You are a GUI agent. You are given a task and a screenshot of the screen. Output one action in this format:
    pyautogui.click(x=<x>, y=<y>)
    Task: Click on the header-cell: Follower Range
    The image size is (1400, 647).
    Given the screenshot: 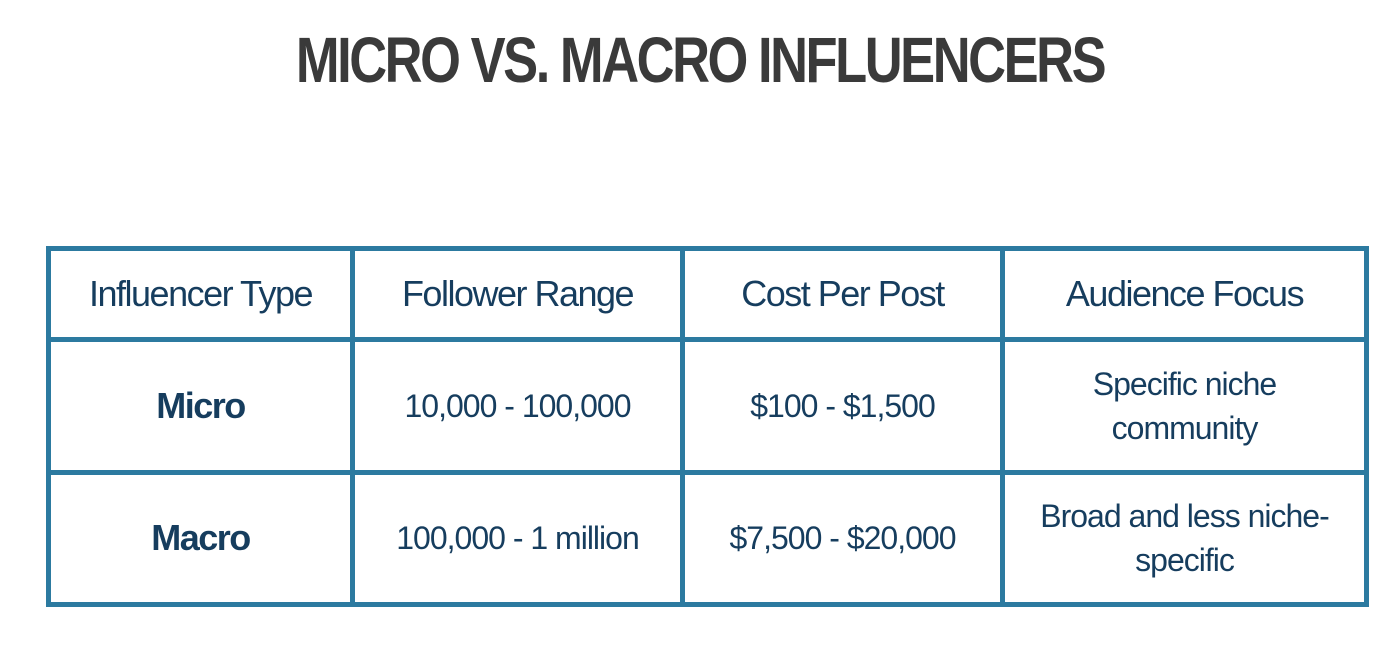 What is the action you would take?
    pyautogui.click(x=517, y=294)
    